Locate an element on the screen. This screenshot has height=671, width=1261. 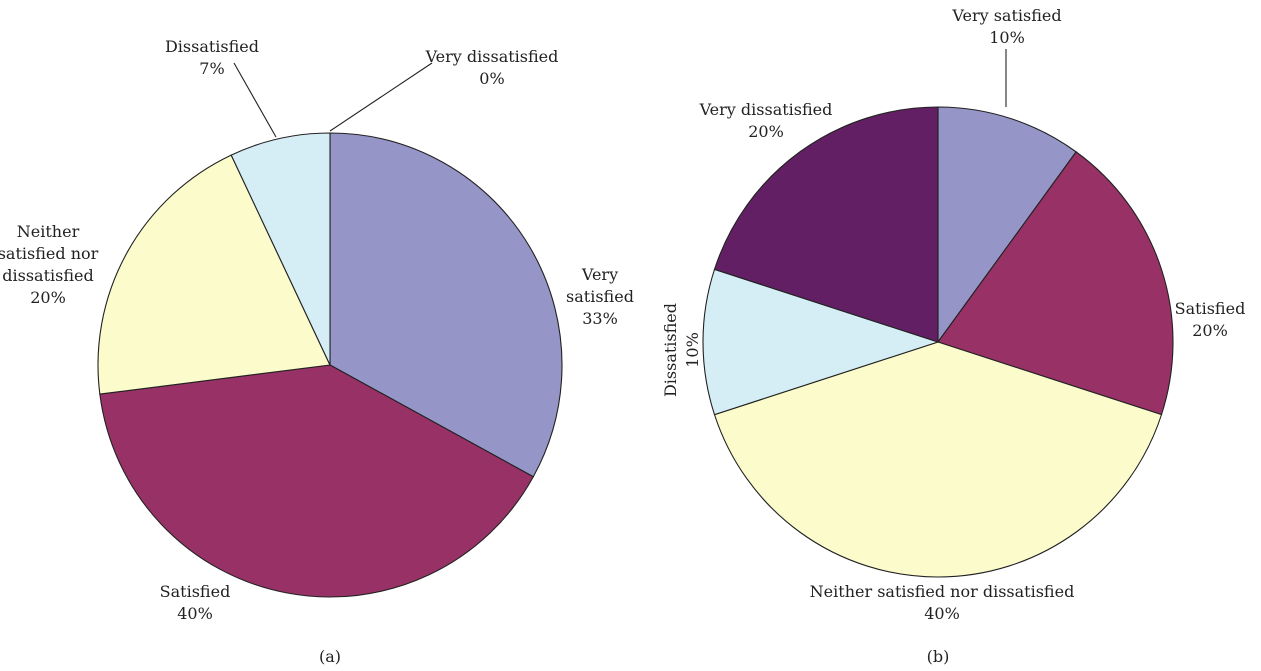
pie-b-label-0: Very satisfied 10% is located at coordinates (1006, 26).